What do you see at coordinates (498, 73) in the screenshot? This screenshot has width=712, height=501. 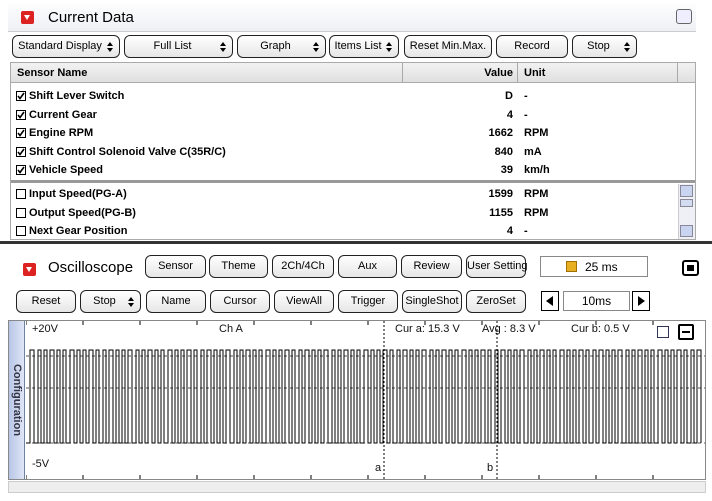 I see `column-header: Value` at bounding box center [498, 73].